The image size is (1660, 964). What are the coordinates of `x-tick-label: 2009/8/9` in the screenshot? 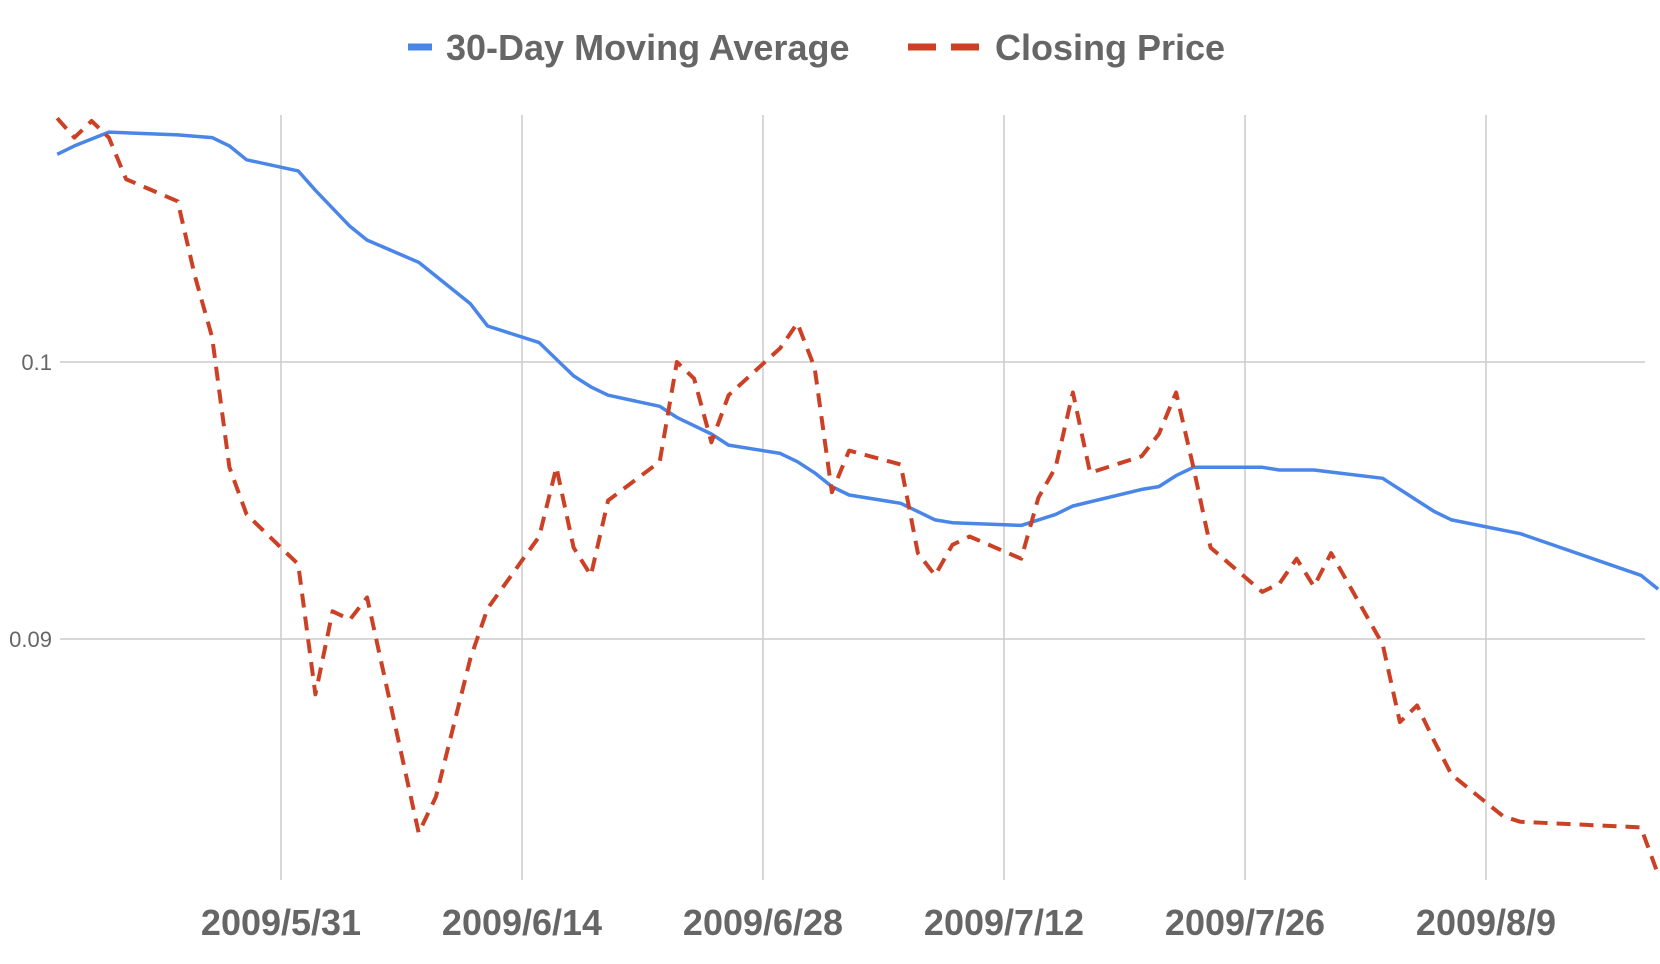 It's located at (1486, 922).